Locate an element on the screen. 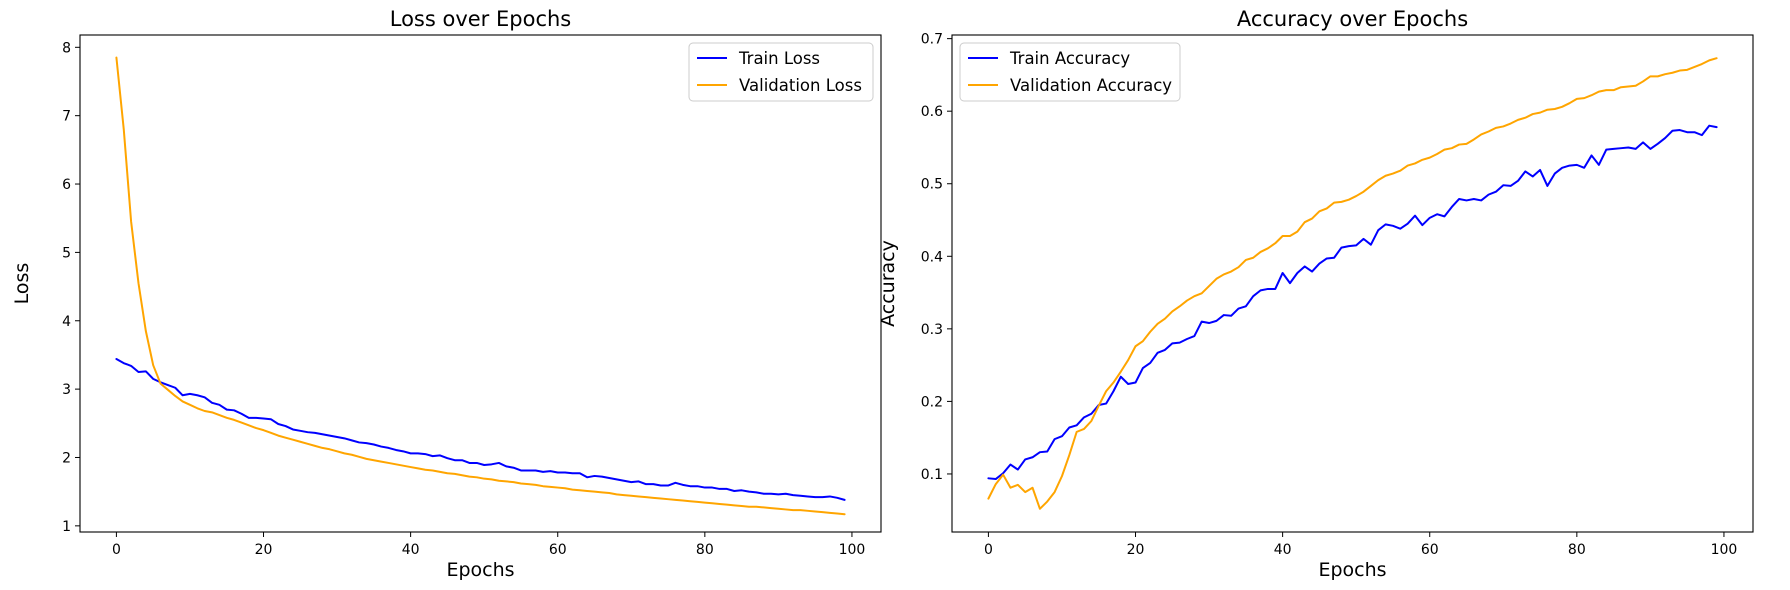  y-axis-label: Loss is located at coordinates (22, 284).